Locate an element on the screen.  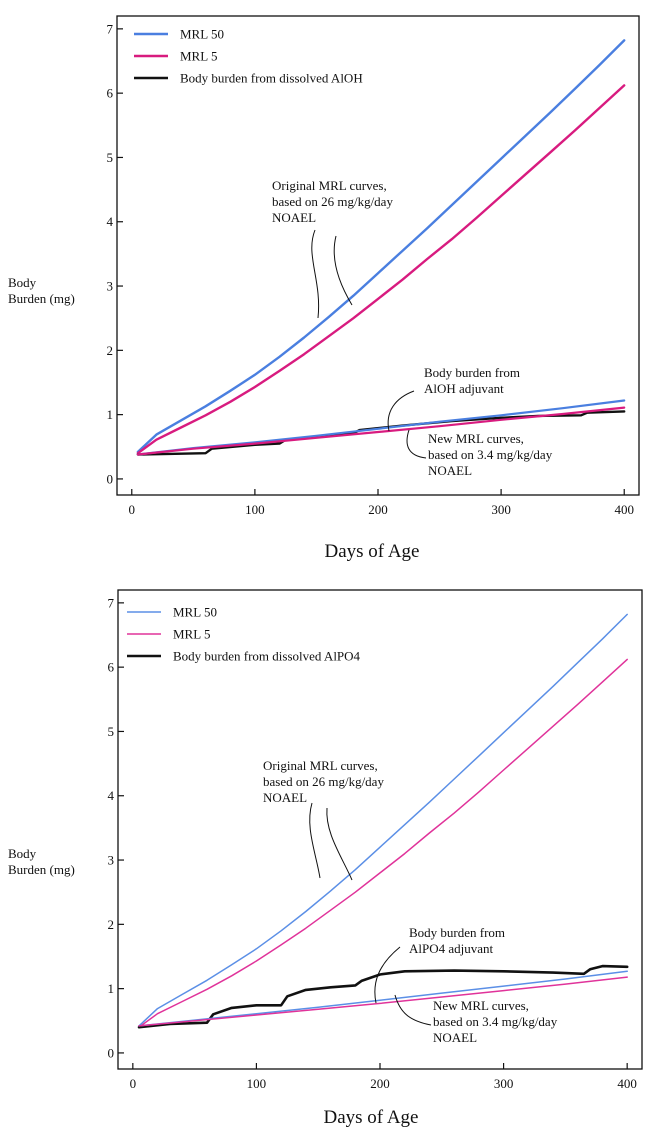
series-body-burden-from-dissolved-alpo4-line is located at coordinates (383, 996).